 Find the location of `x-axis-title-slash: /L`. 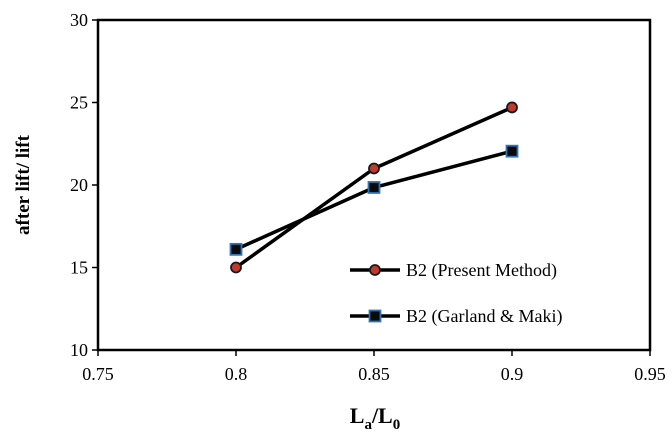

x-axis-title-slash: /L is located at coordinates (382, 415).